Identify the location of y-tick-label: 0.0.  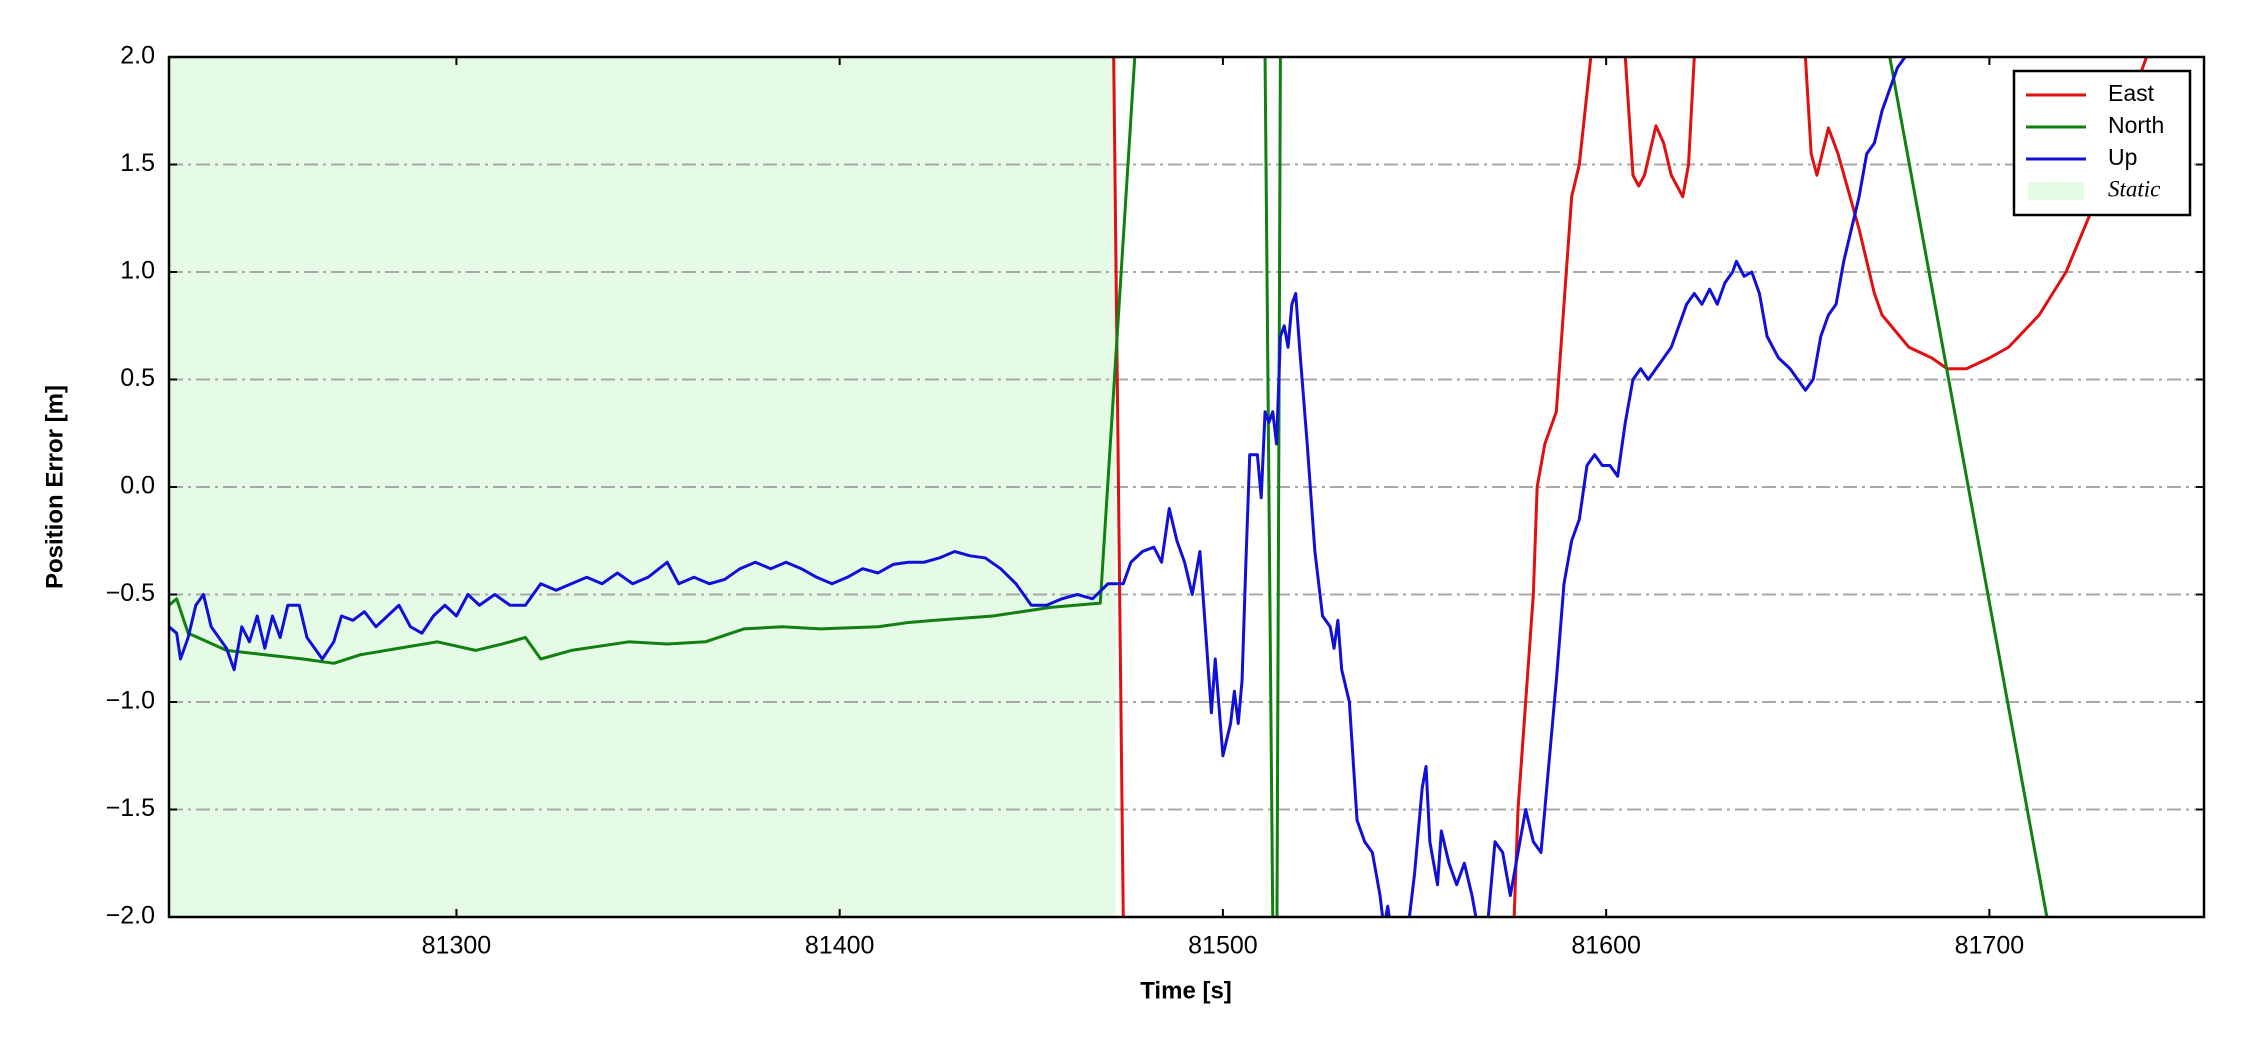
(137, 486).